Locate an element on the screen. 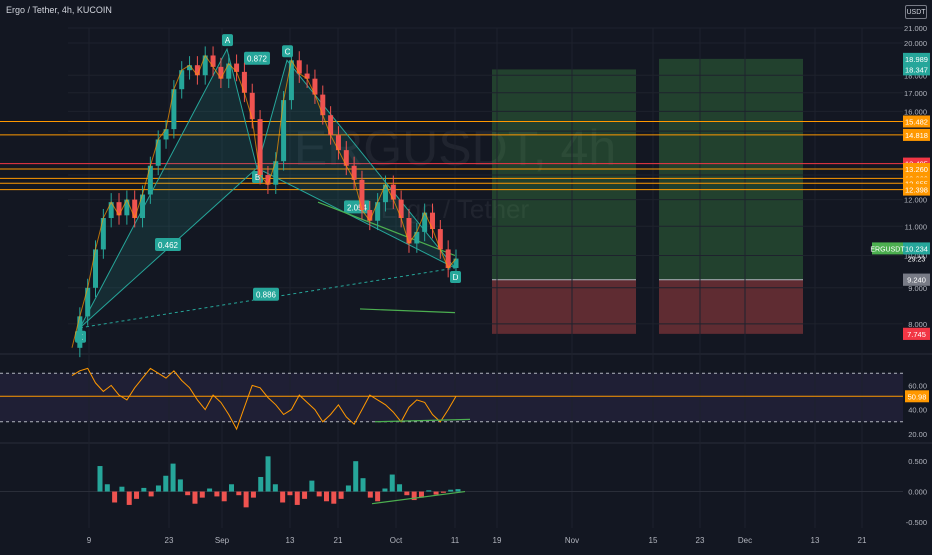 Image resolution: width=932 pixels, height=555 pixels. harmonic-point-badge is located at coordinates (287, 51).